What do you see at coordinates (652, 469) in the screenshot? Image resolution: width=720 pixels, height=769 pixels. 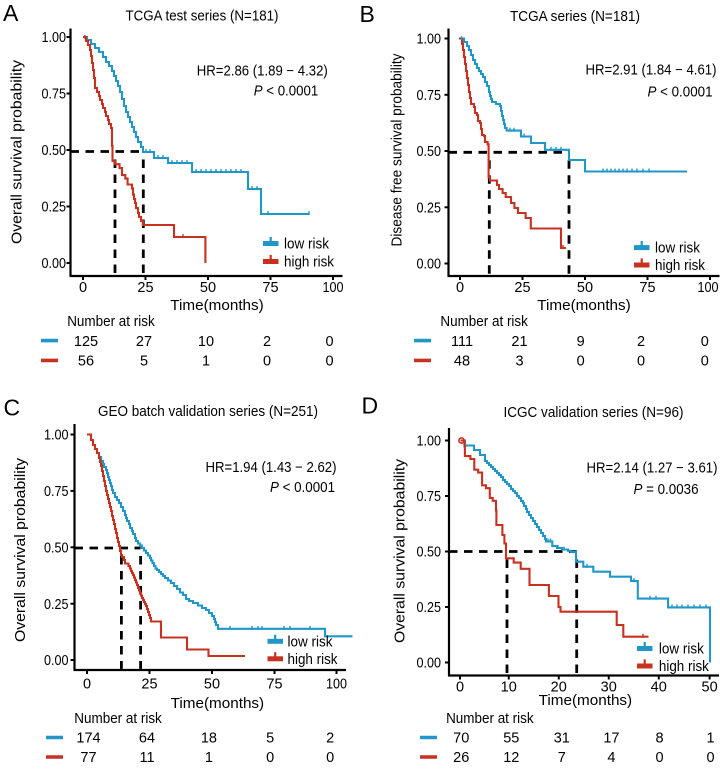 I see `svg-text: HR=2.14 (1.27 − 3.61)` at bounding box center [652, 469].